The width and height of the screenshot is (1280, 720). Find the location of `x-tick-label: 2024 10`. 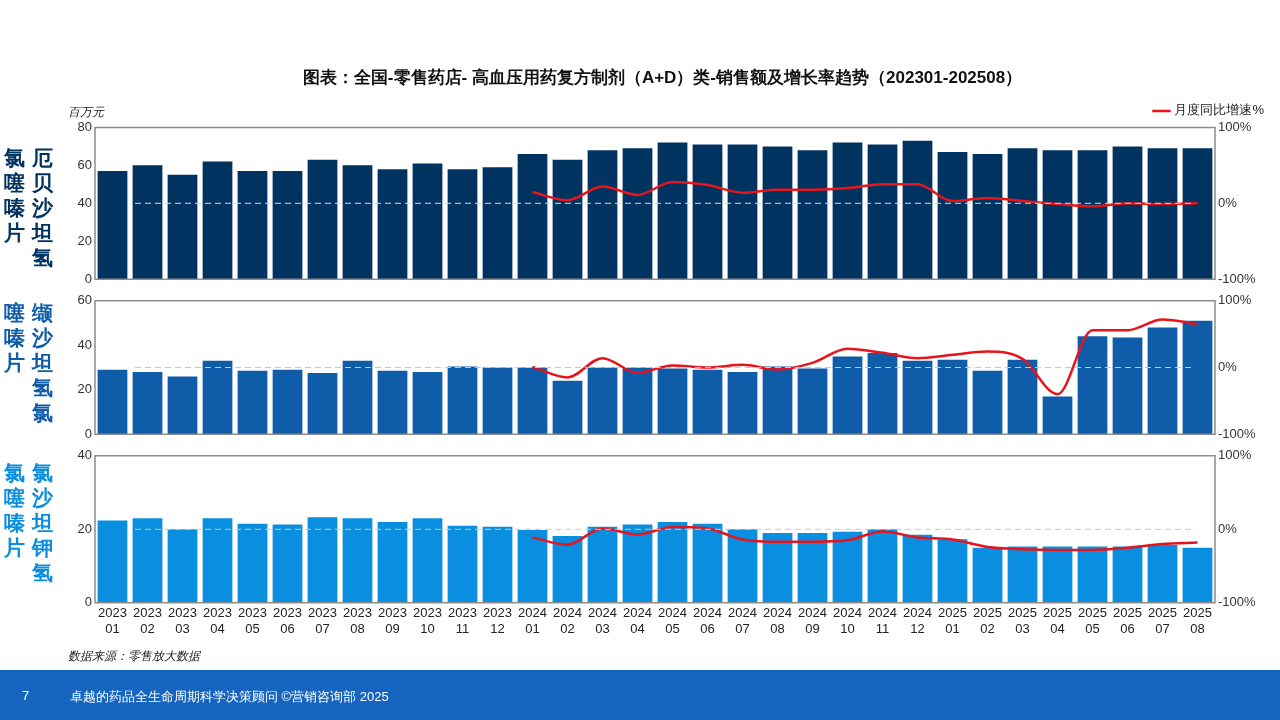

x-tick-label: 2024 10 is located at coordinates (847, 620).